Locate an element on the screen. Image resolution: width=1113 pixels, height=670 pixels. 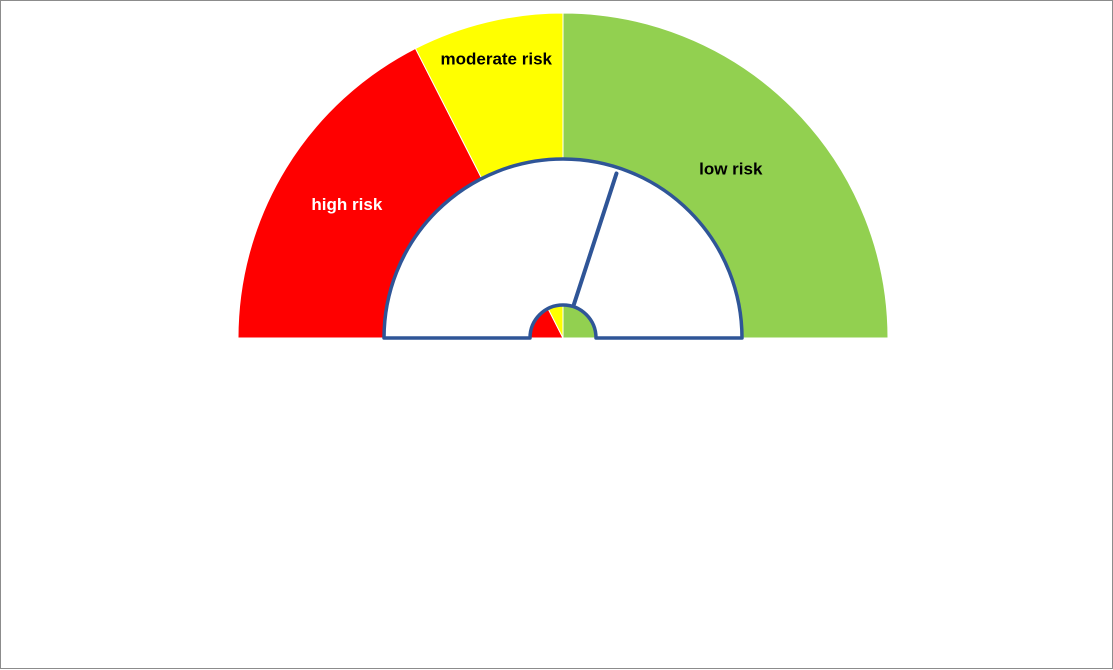
segment-label: moderate risk is located at coordinates (496, 58).